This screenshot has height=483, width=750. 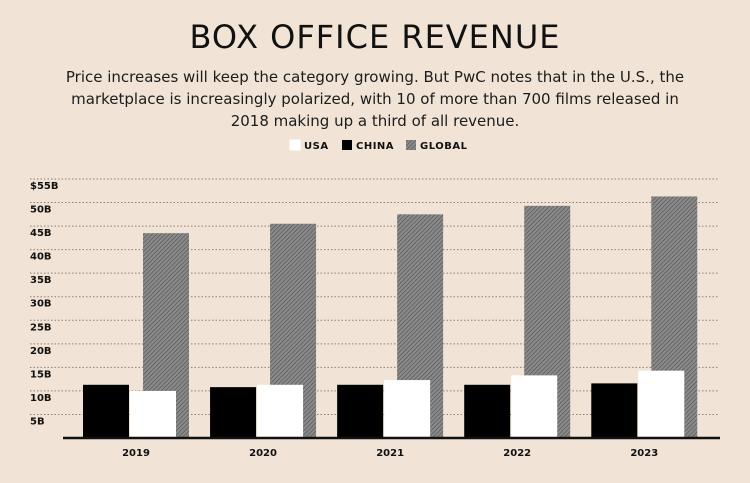 I want to click on legend-label-global: GLOBAL, so click(x=444, y=146).